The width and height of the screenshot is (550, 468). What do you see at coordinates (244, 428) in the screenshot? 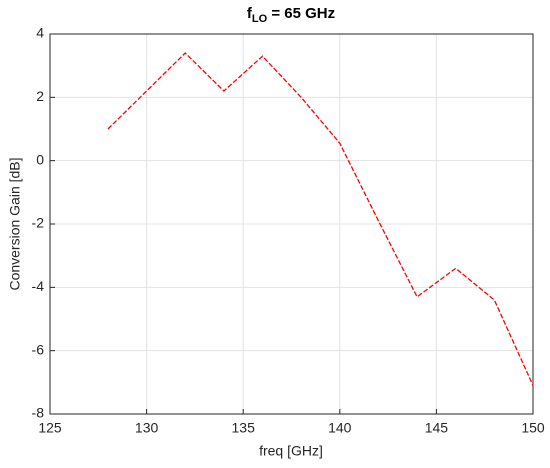
I see `x-tick-label: 135` at bounding box center [244, 428].